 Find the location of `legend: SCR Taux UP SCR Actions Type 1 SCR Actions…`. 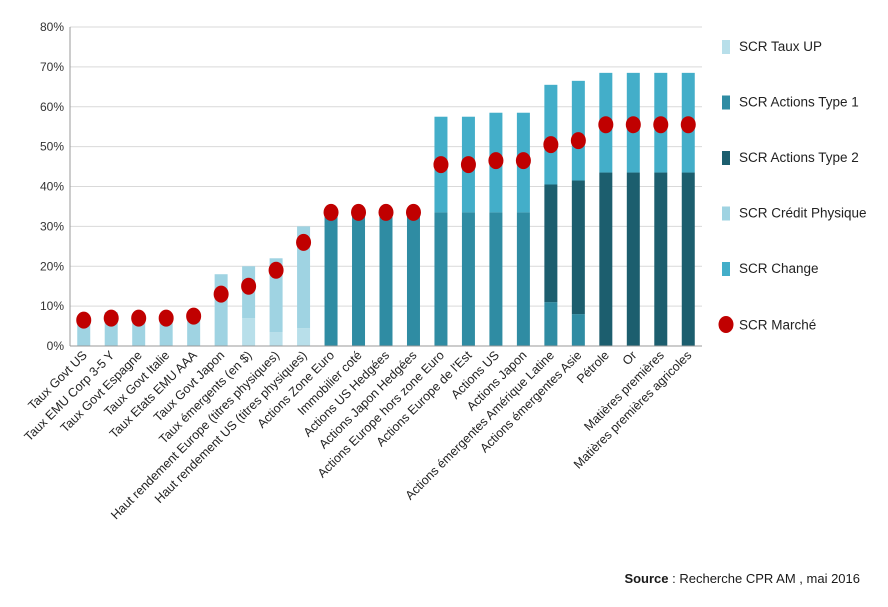

legend: SCR Taux UP SCR Actions Type 1 SCR Actions… is located at coordinates (792, 186).